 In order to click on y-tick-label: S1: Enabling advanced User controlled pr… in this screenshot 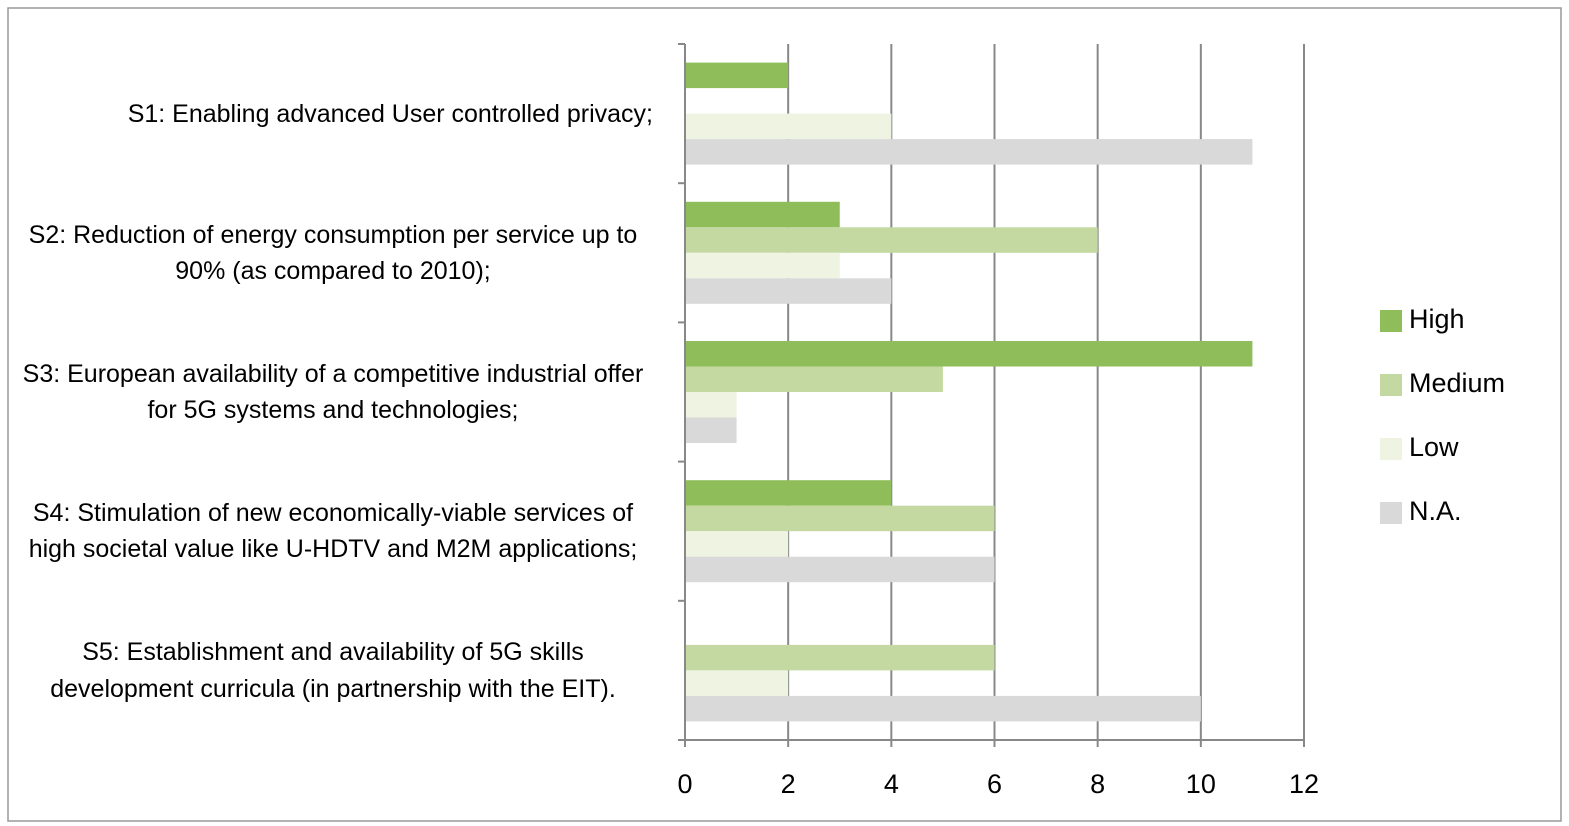, I will do `click(390, 113)`.